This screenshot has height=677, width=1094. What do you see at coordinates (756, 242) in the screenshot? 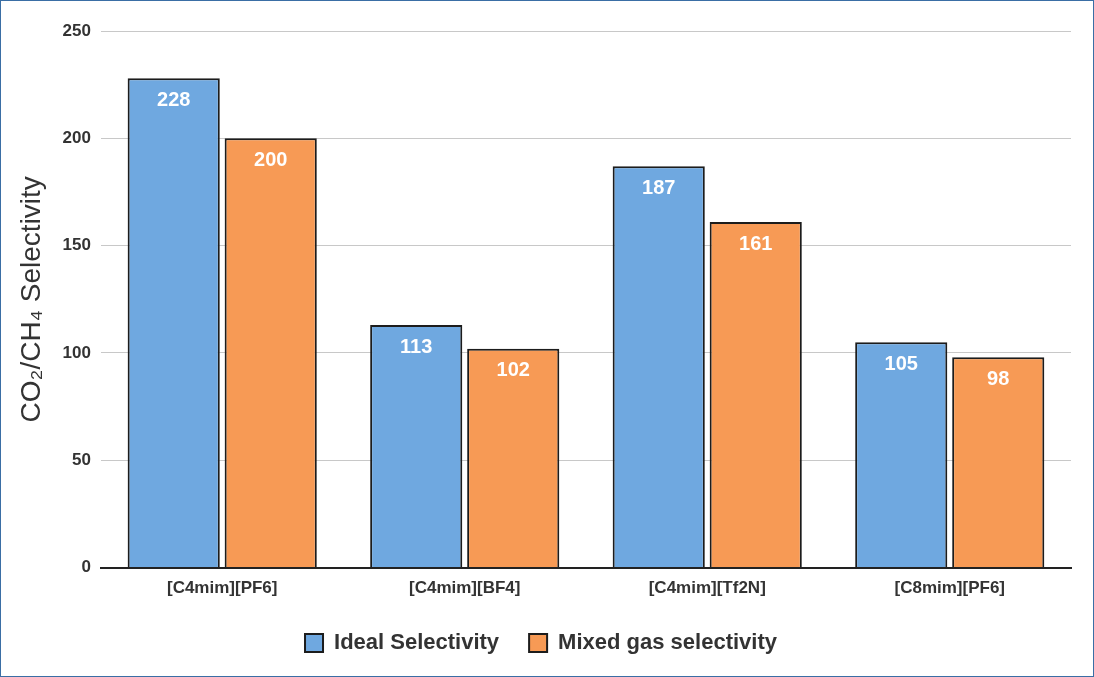
I see `data-label: 161` at bounding box center [756, 242].